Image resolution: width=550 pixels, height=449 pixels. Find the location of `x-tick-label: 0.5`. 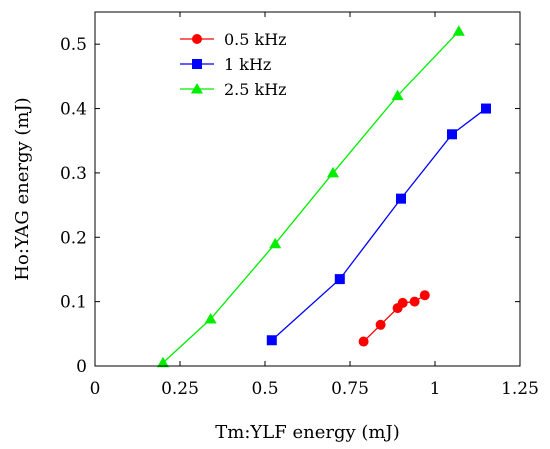

x-tick-label: 0.5 is located at coordinates (264, 389).